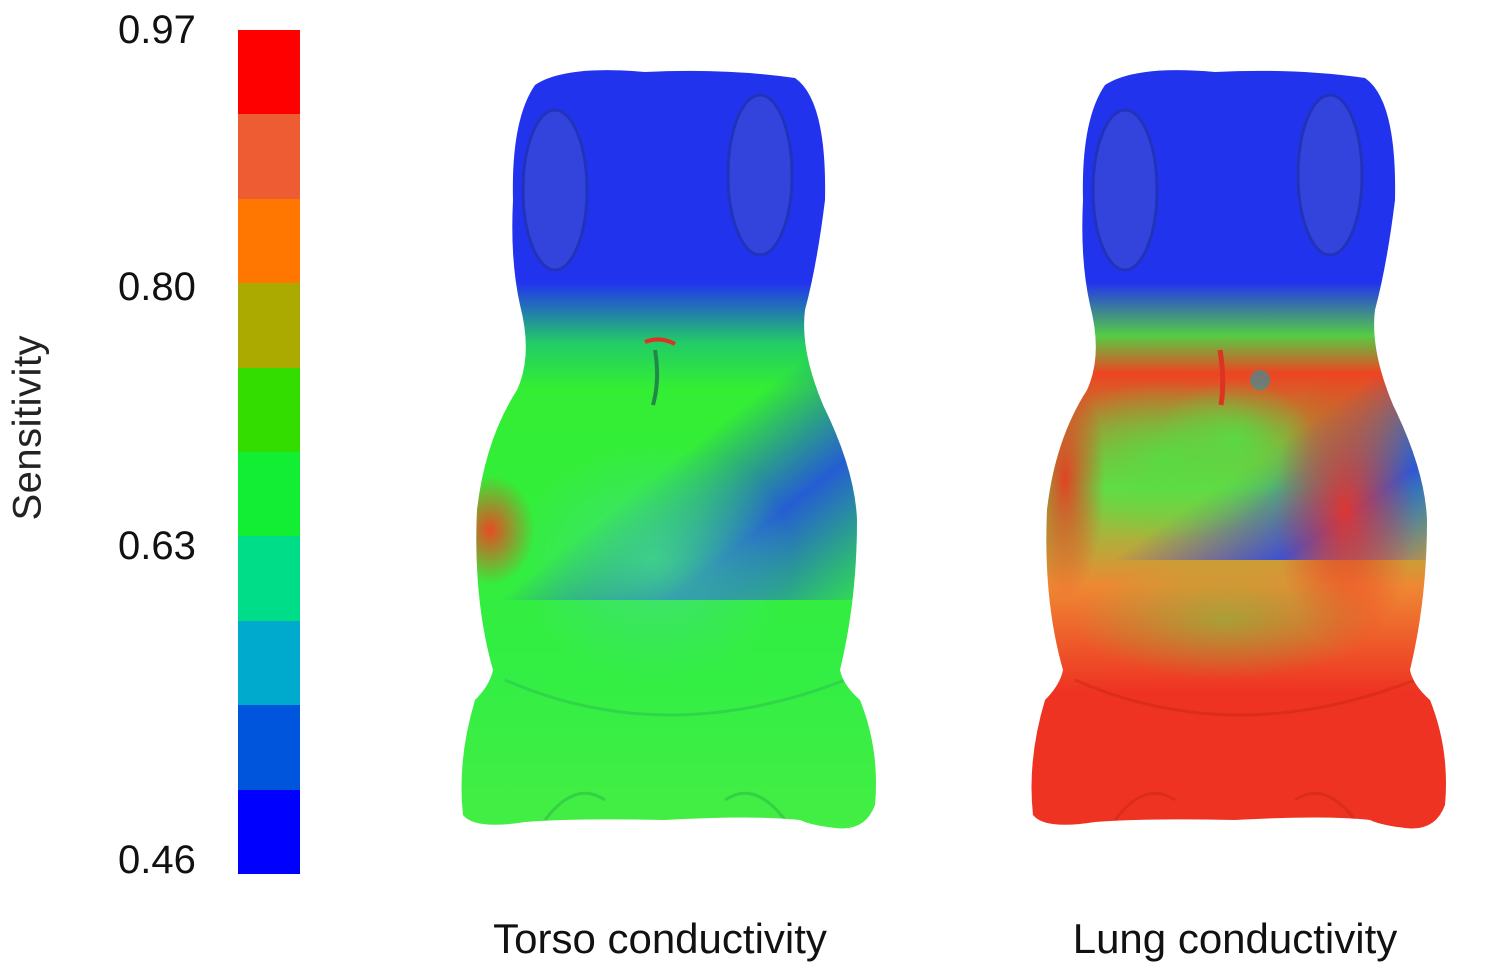  I want to click on tick-label-top: 0.97, so click(157, 30).